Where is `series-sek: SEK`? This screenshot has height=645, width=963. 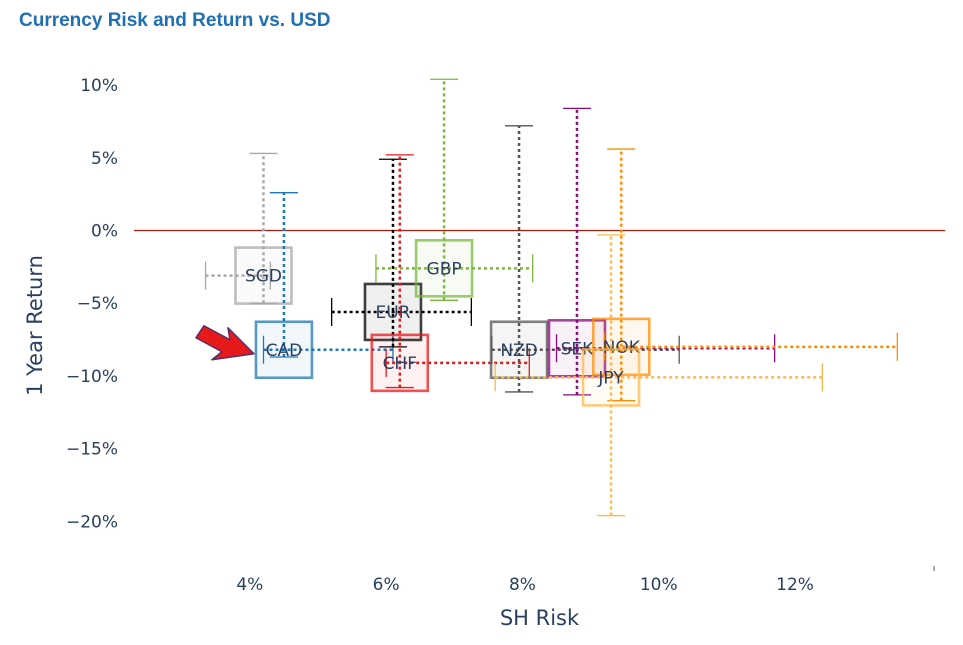
series-sek: SEK is located at coordinates (661, 251).